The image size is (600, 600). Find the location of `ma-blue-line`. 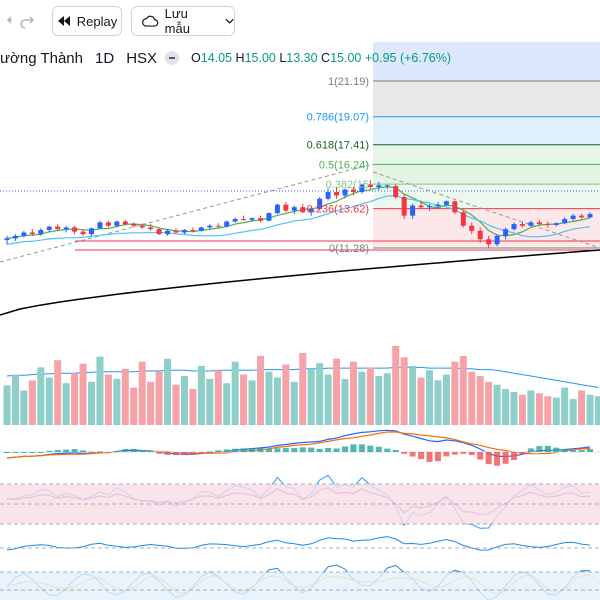

ma-blue-line is located at coordinates (298, 220).